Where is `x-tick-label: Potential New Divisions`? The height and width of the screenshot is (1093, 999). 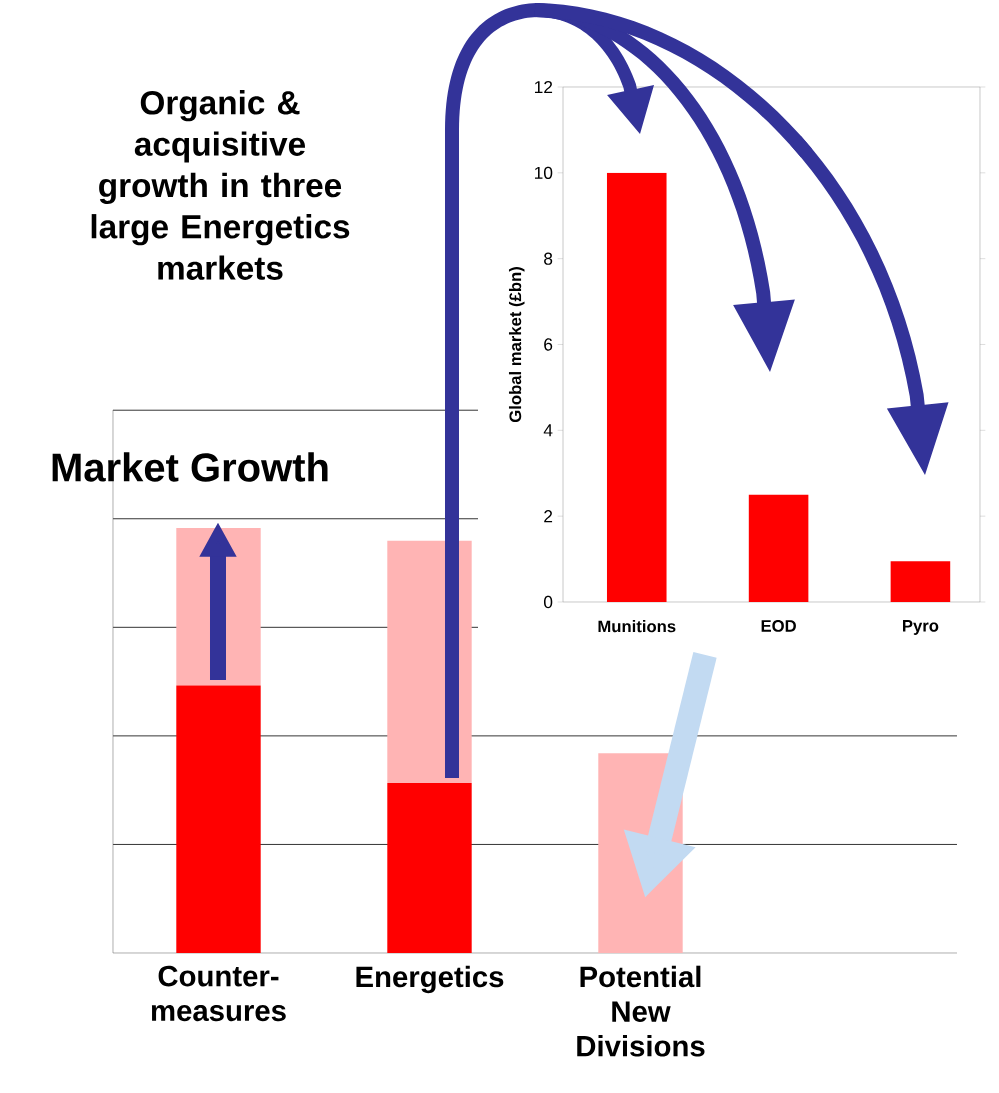 x-tick-label: Potential New Divisions is located at coordinates (641, 1011).